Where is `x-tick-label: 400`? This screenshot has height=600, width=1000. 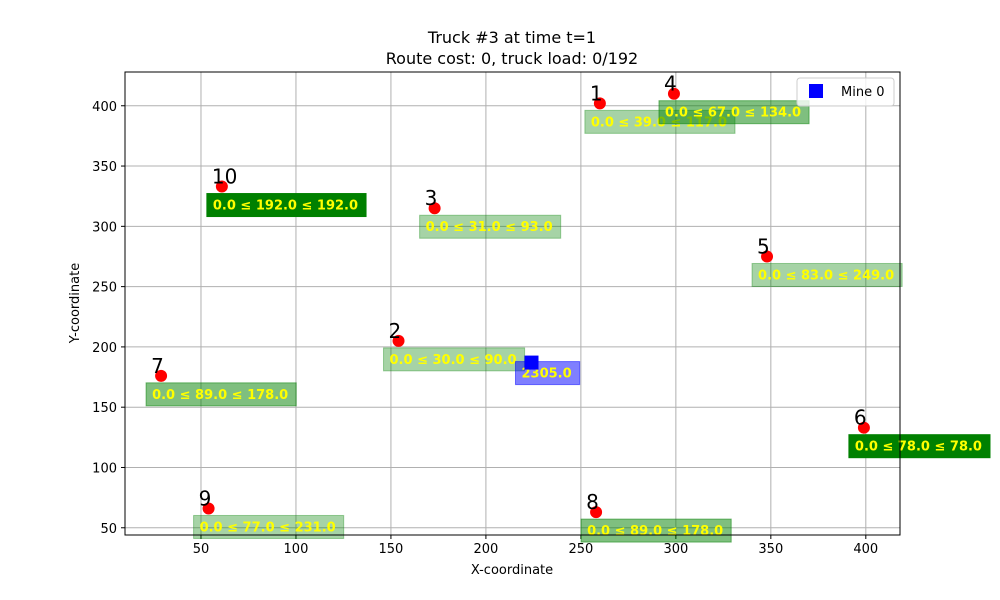
x-tick-label: 400 is located at coordinates (865, 549).